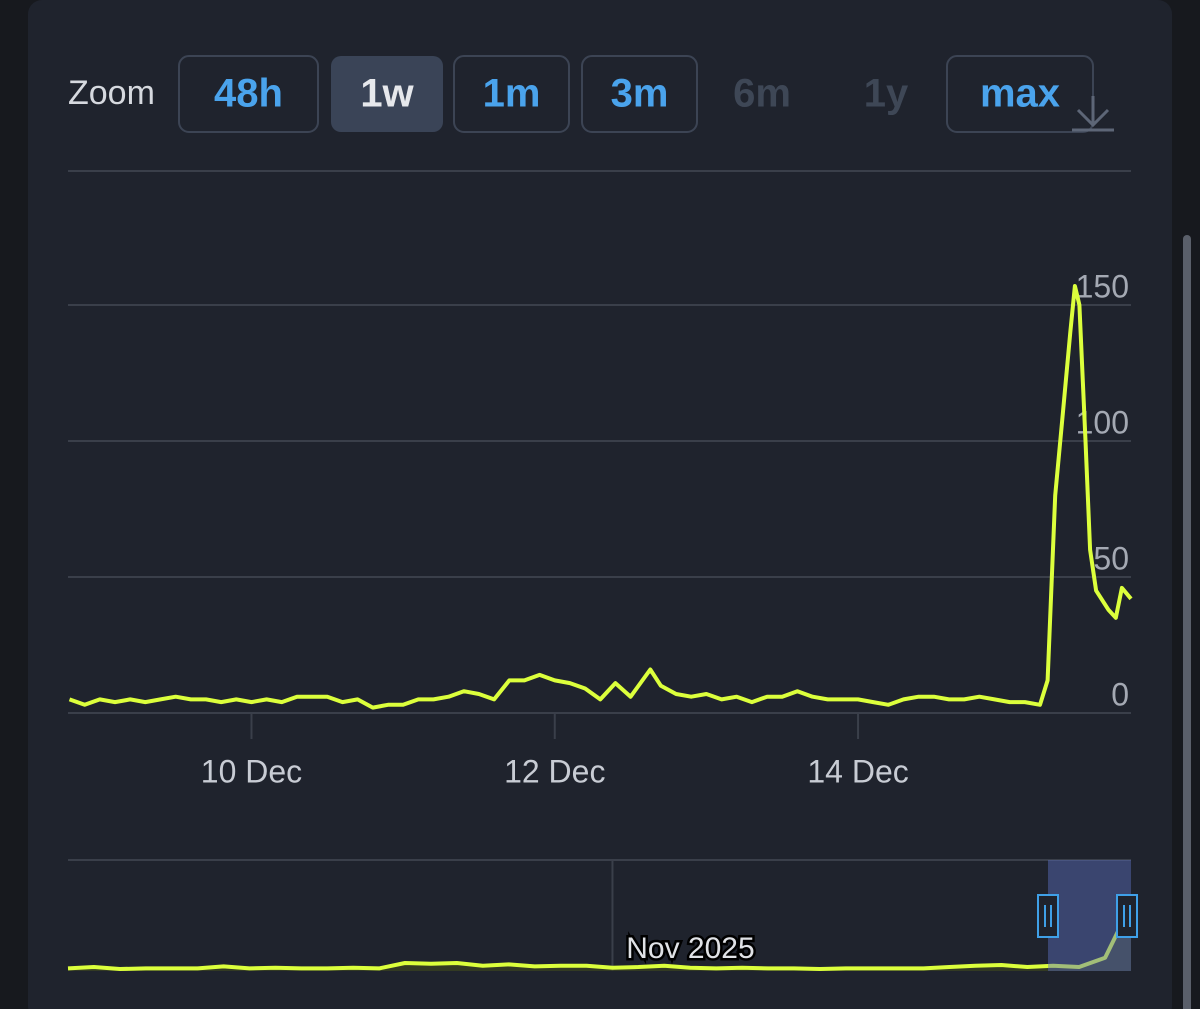 Image resolution: width=1200 pixels, height=1009 pixels. I want to click on x-tick-label: 10 Dec, so click(251, 771).